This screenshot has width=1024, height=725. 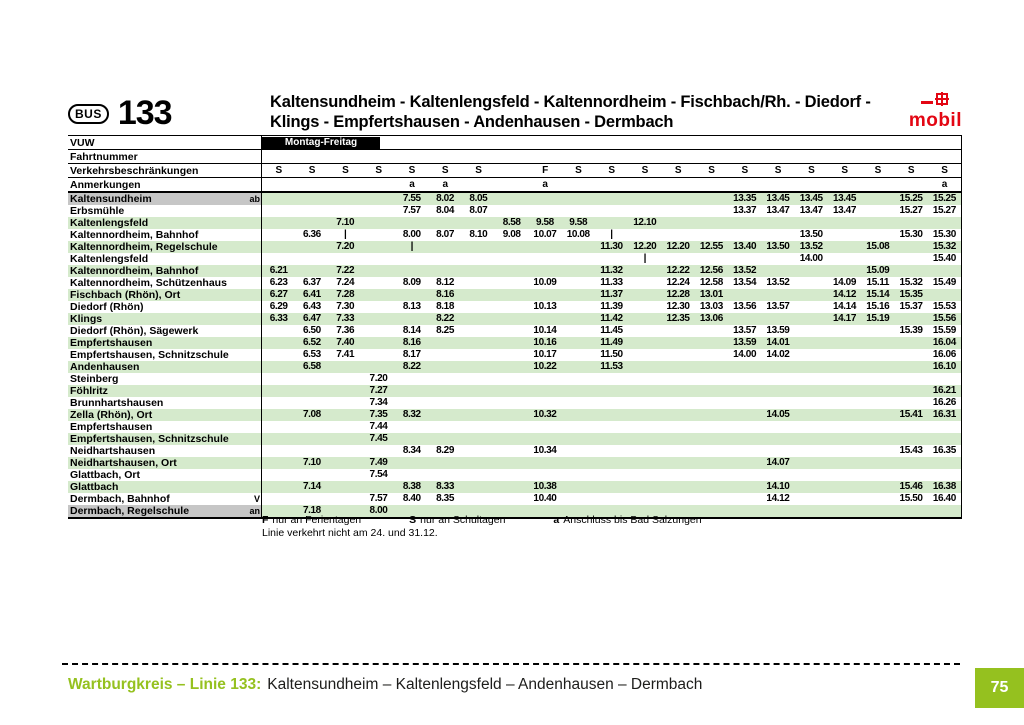 What do you see at coordinates (545, 282) in the screenshot?
I see `time-cell: 10.09` at bounding box center [545, 282].